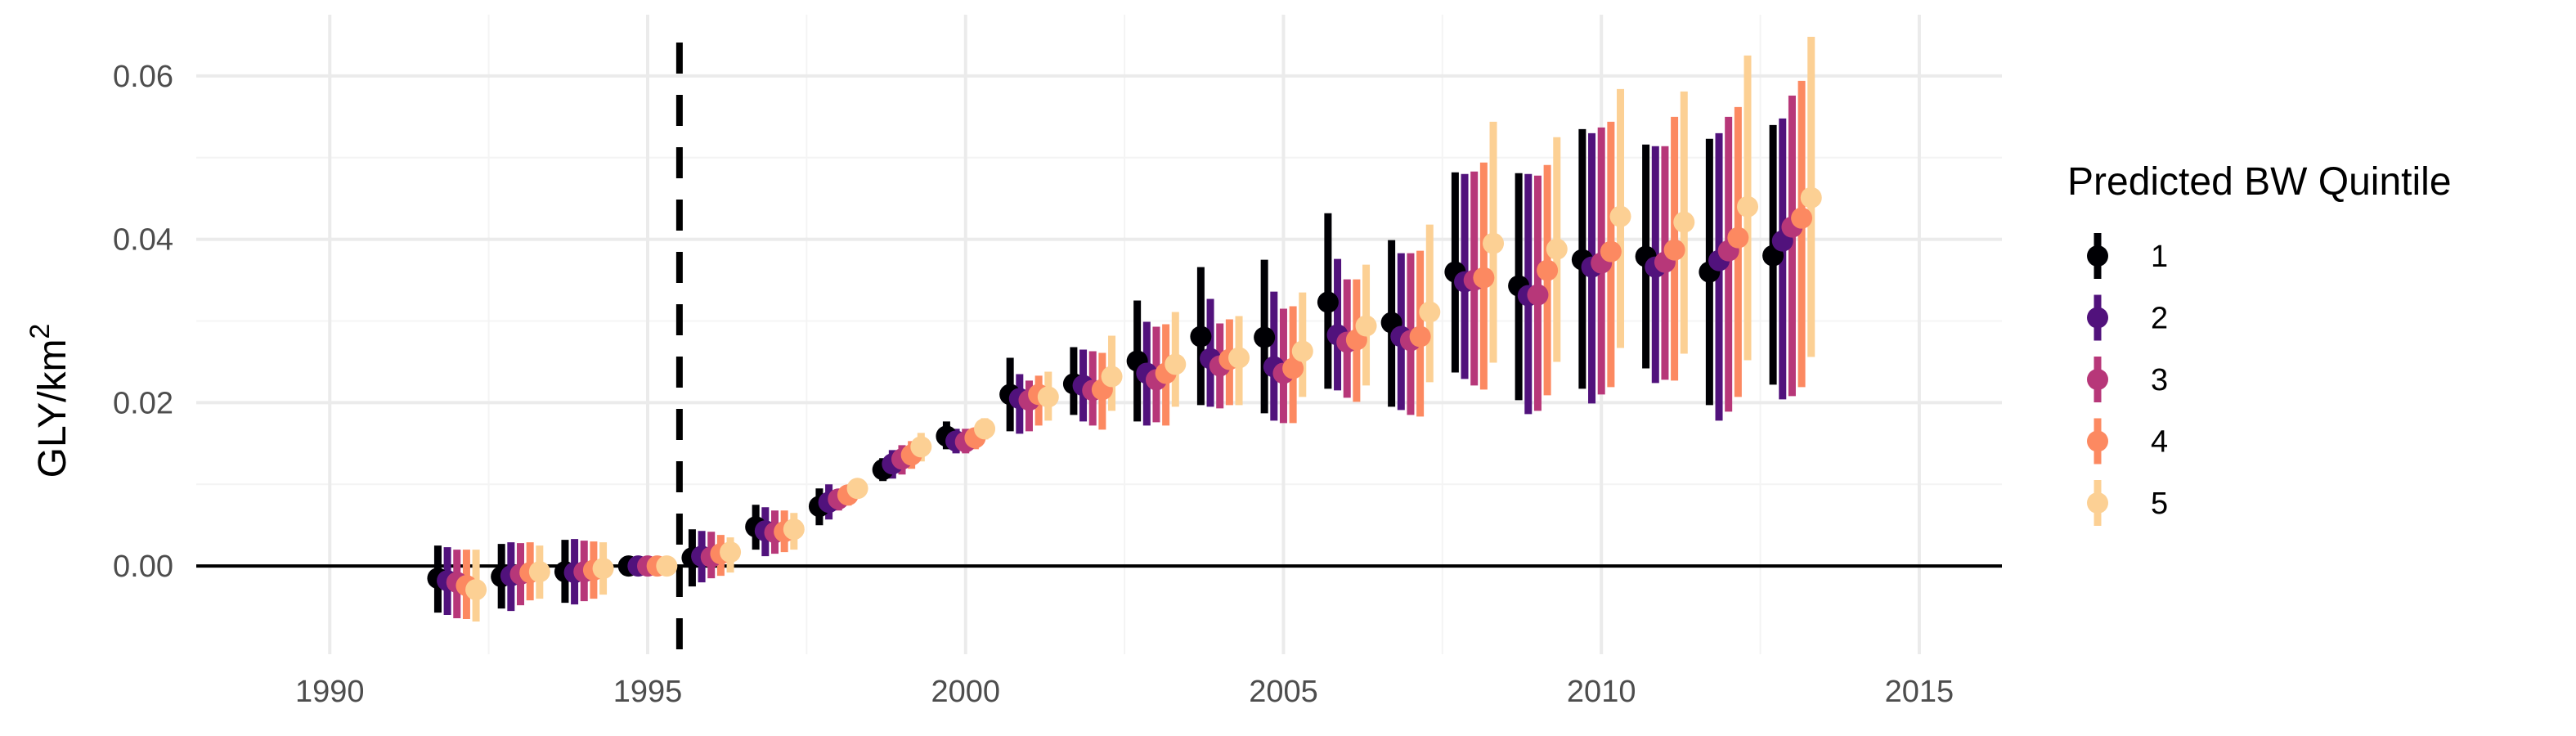  What do you see at coordinates (41, 331) in the screenshot?
I see `y-axis-title-superscript: 2` at bounding box center [41, 331].